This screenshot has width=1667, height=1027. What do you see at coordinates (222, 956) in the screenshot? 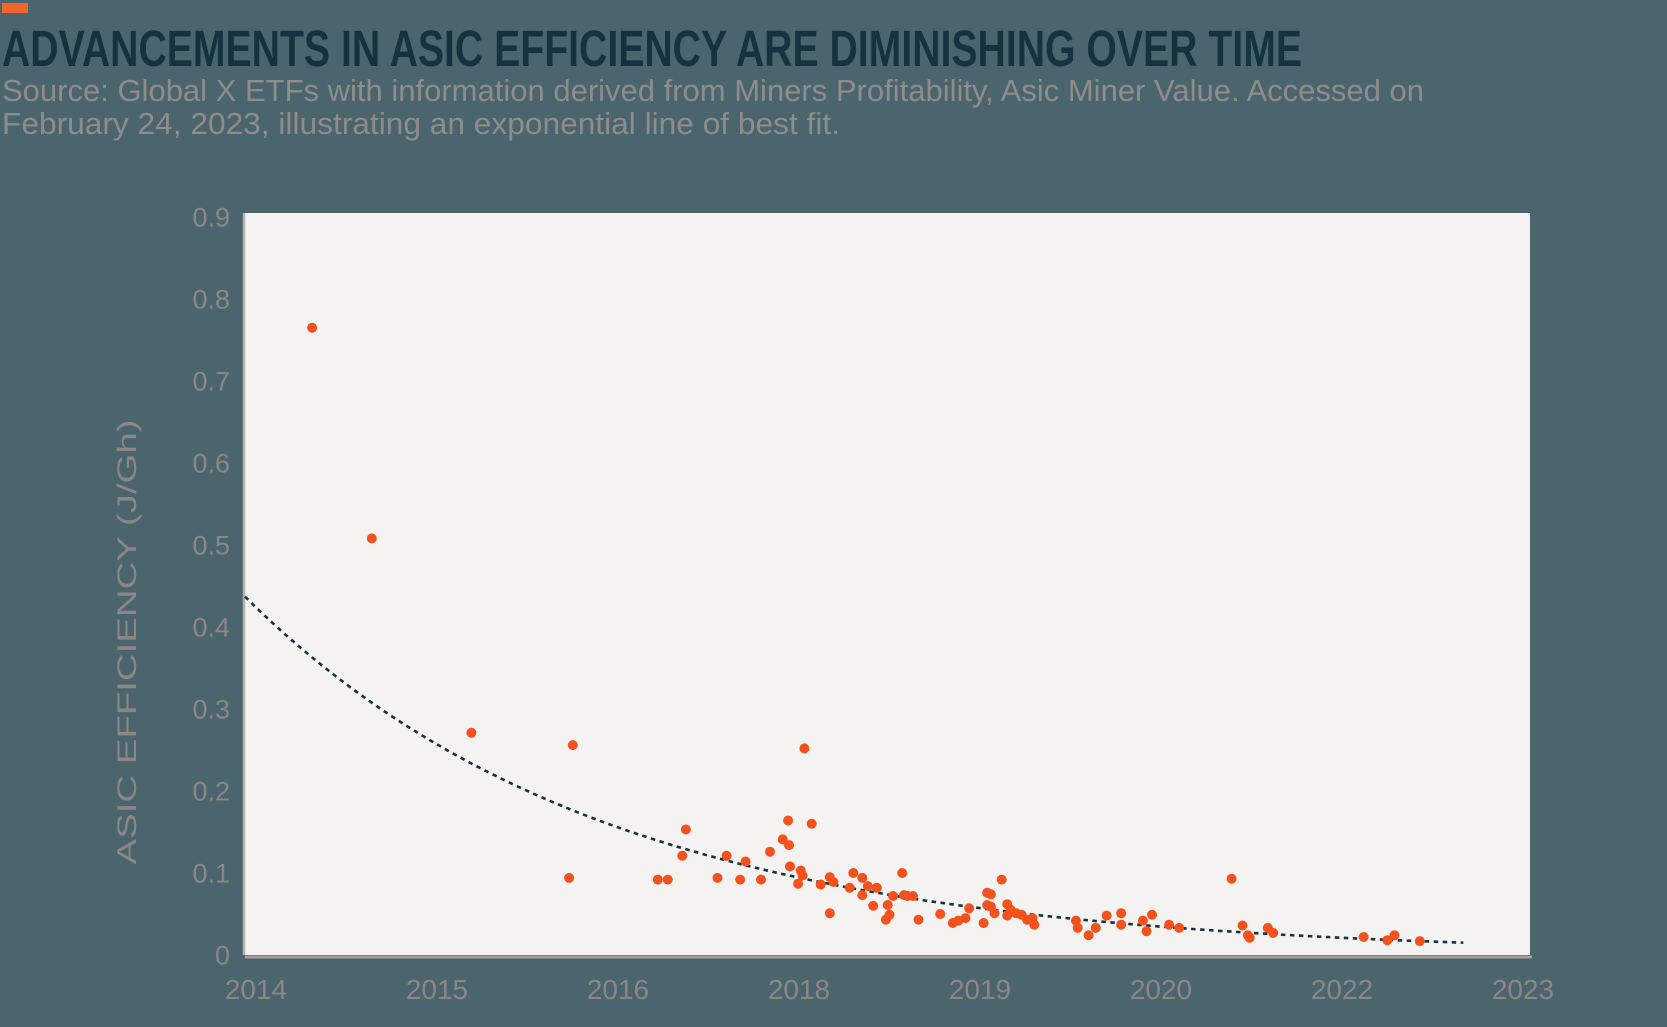
I see `y-tick-label: 0` at bounding box center [222, 956].